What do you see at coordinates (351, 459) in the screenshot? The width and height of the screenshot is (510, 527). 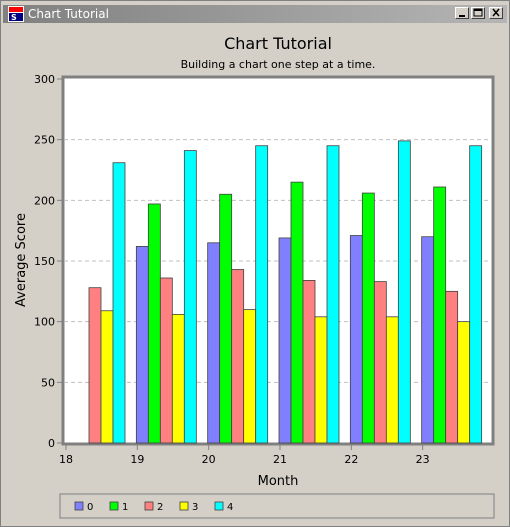 I see `x-tick-label: 22` at bounding box center [351, 459].